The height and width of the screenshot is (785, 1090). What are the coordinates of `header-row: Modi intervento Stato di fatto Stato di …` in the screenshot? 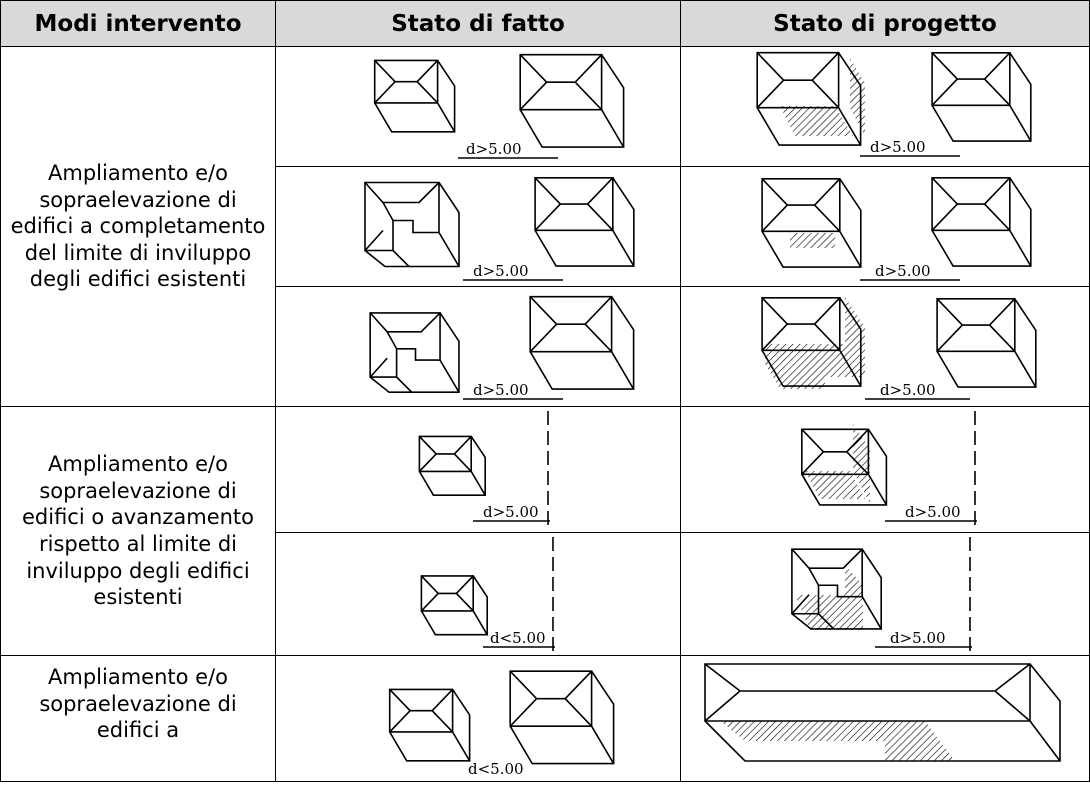 It's located at (545, 23).